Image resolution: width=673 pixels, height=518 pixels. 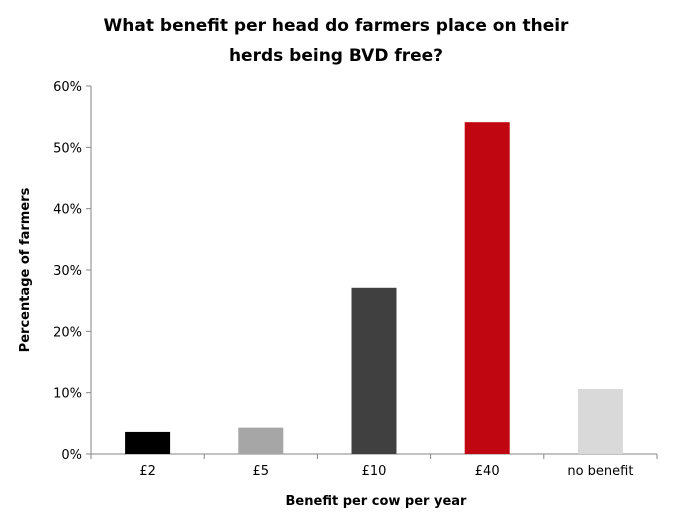 What do you see at coordinates (71, 455) in the screenshot?
I see `y-tick-label: 0%` at bounding box center [71, 455].